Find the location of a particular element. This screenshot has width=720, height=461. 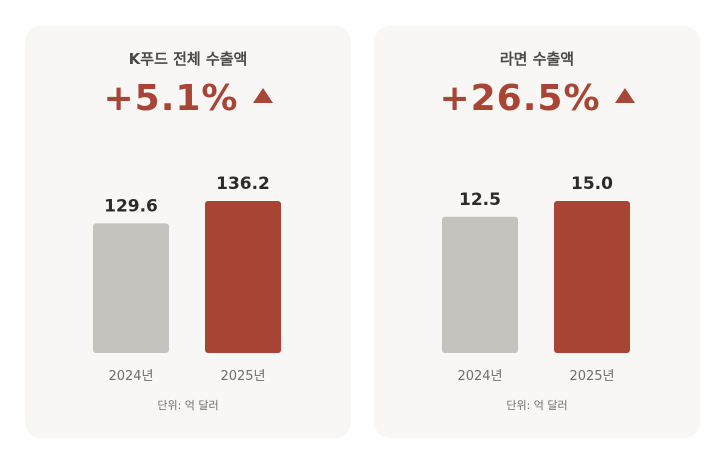

change-value: +5.1% is located at coordinates (171, 98).